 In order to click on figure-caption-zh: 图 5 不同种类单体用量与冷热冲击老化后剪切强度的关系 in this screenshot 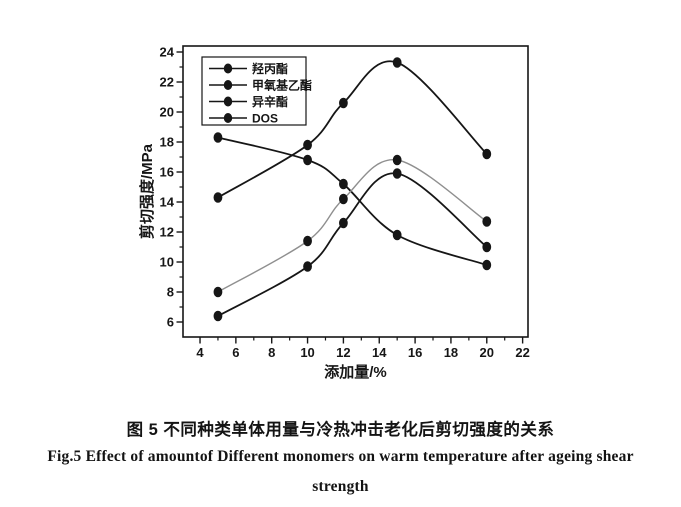, I will do `click(340, 430)`.